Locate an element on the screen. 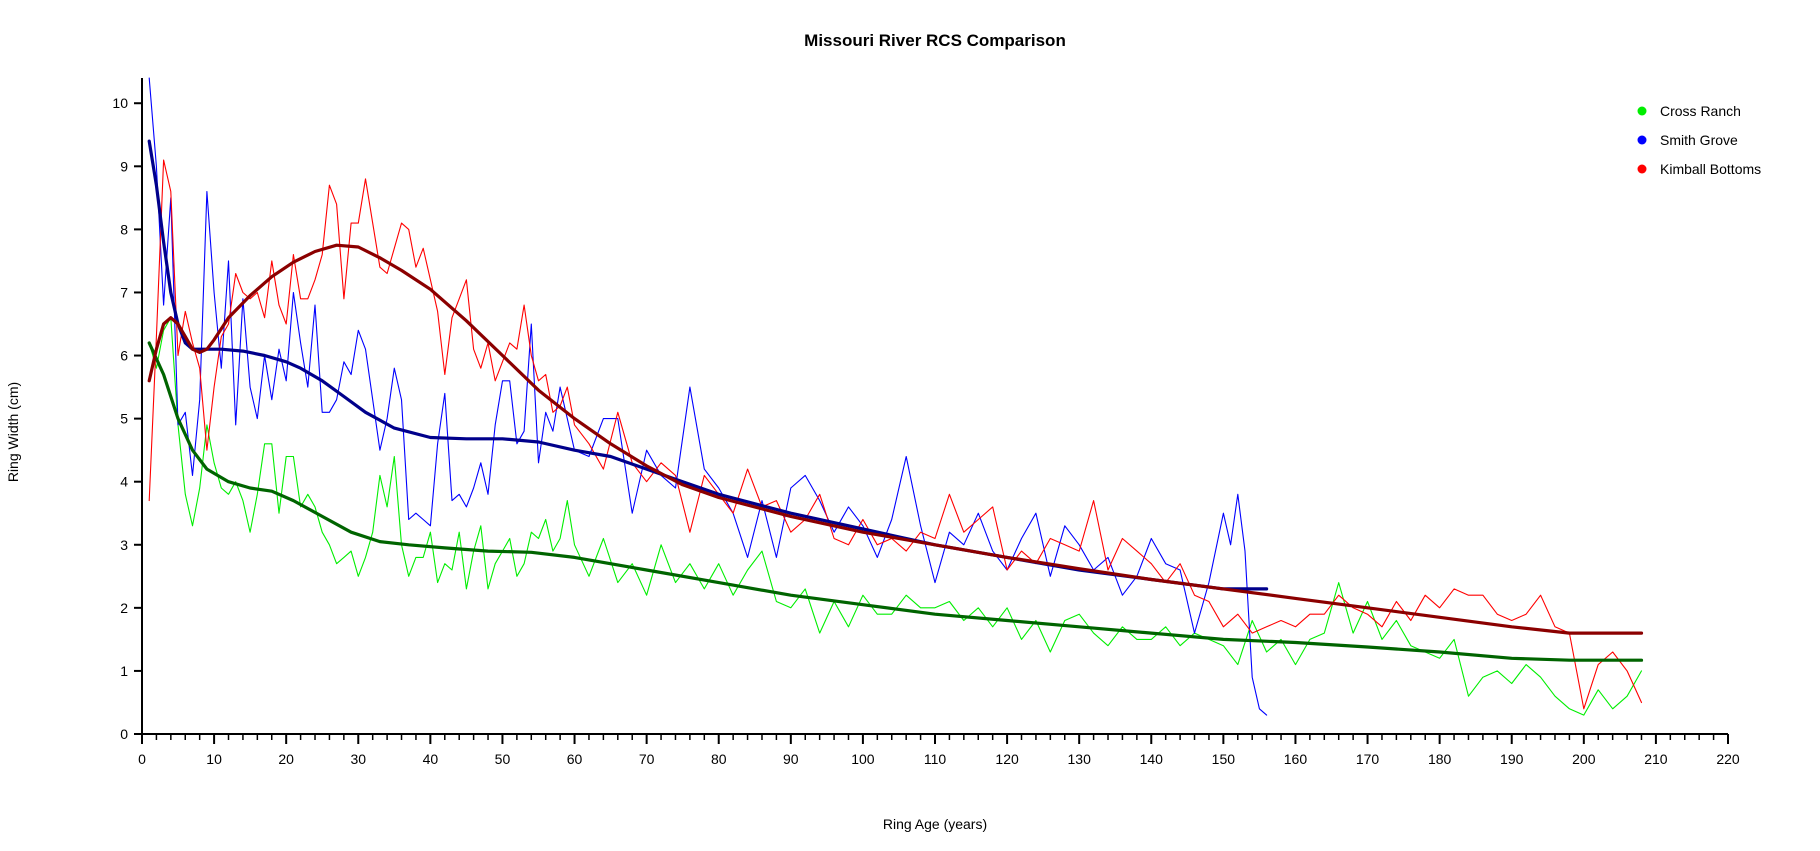  x-tick-label: 210 is located at coordinates (1656, 759).